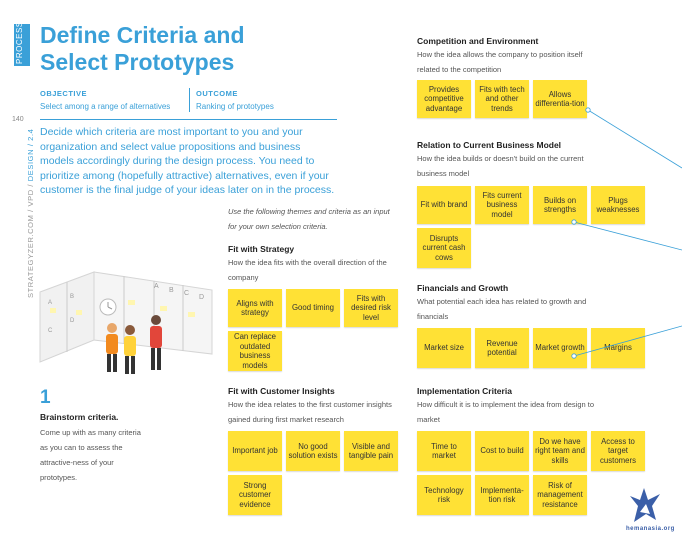 The image size is (682, 539). Describe the element at coordinates (156, 286) in the screenshot. I see `board2-label-a: A` at that location.